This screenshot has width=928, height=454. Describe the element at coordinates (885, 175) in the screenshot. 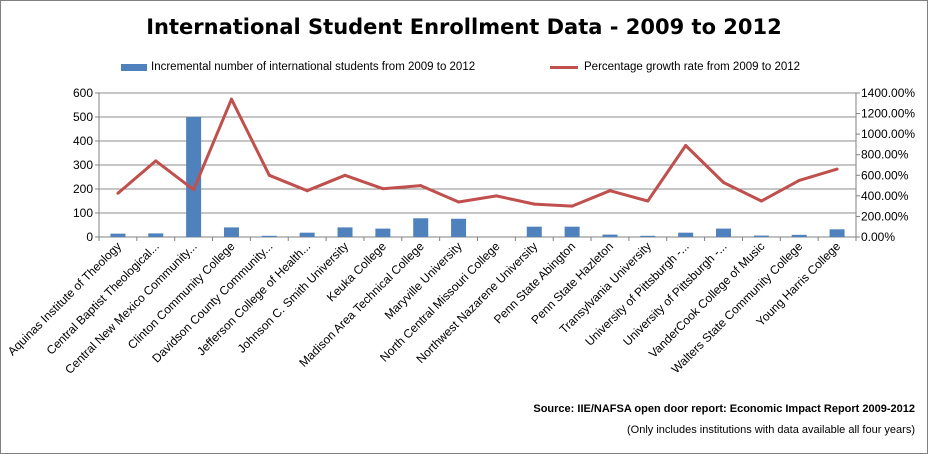

I see `y2-tick-label: 600.00%` at that location.